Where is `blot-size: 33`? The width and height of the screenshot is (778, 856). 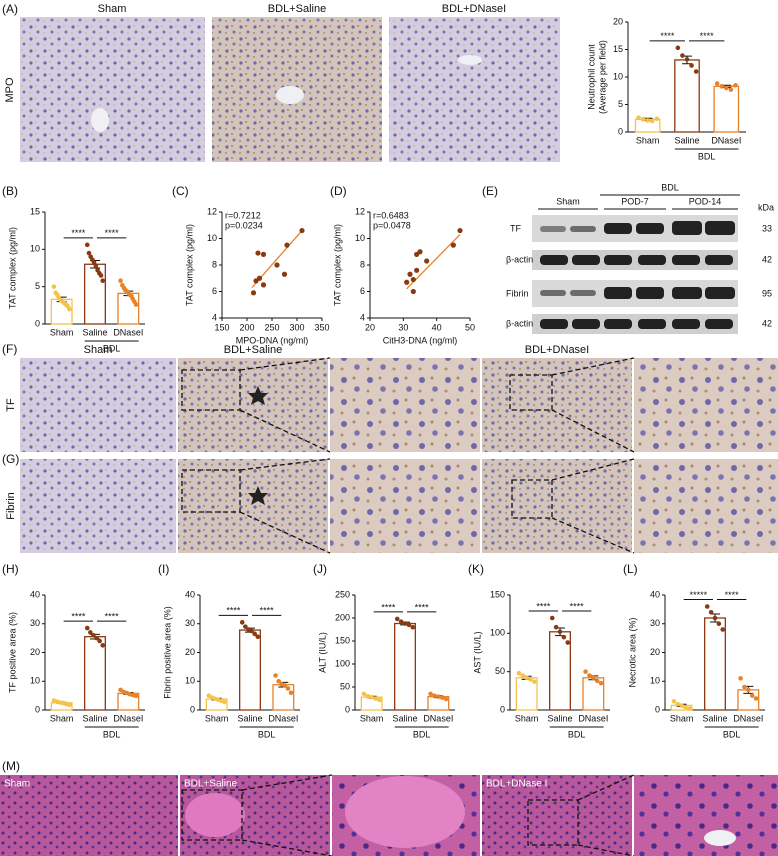 blot-size: 33 is located at coordinates (767, 228).